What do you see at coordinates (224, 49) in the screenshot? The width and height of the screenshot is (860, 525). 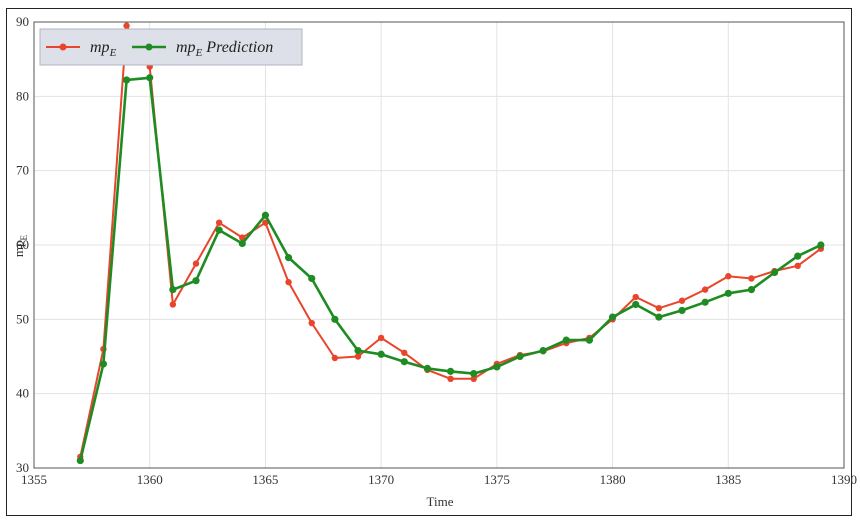 I see `legend-label-prediction: mpE Prediction` at bounding box center [224, 49].